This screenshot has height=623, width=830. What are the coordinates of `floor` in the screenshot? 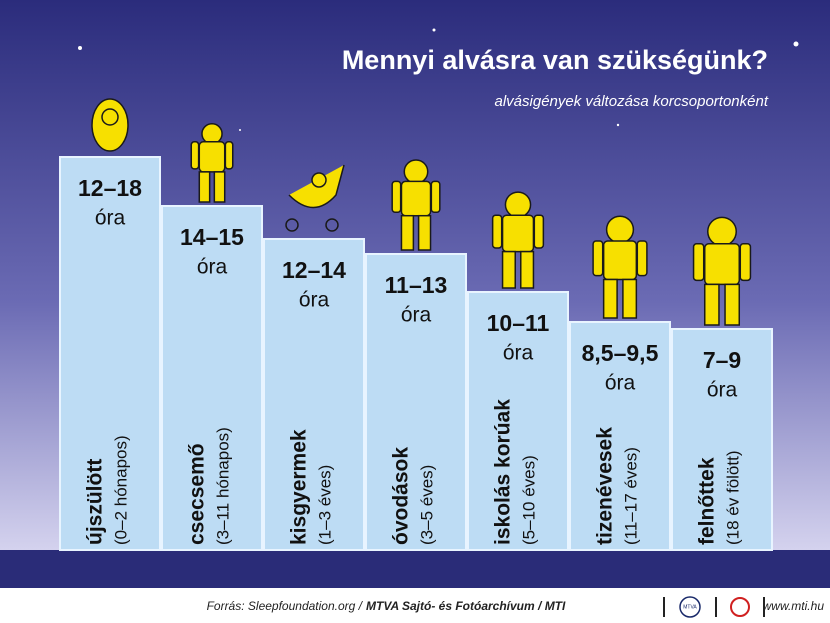 It's located at (415, 569).